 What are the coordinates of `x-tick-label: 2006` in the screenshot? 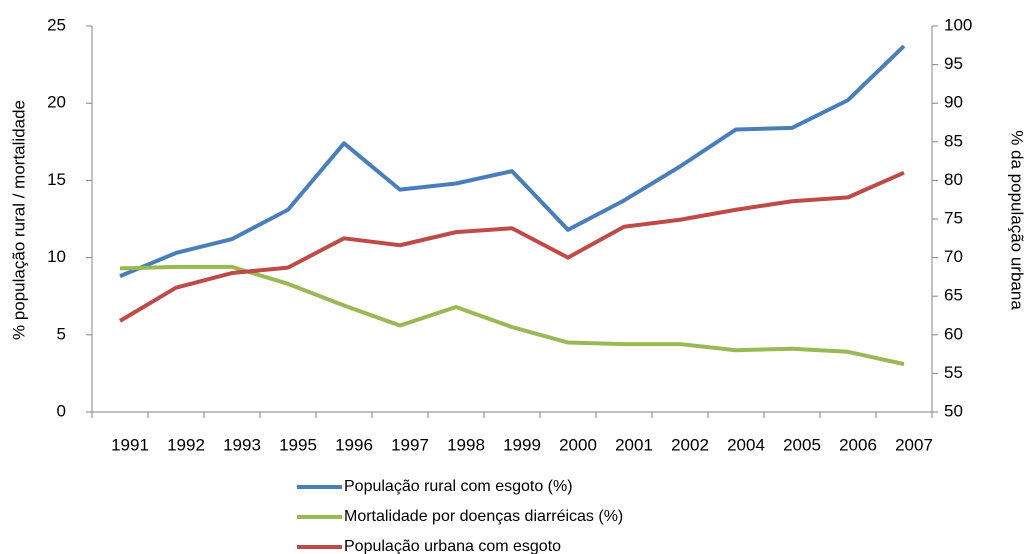 It's located at (858, 444).